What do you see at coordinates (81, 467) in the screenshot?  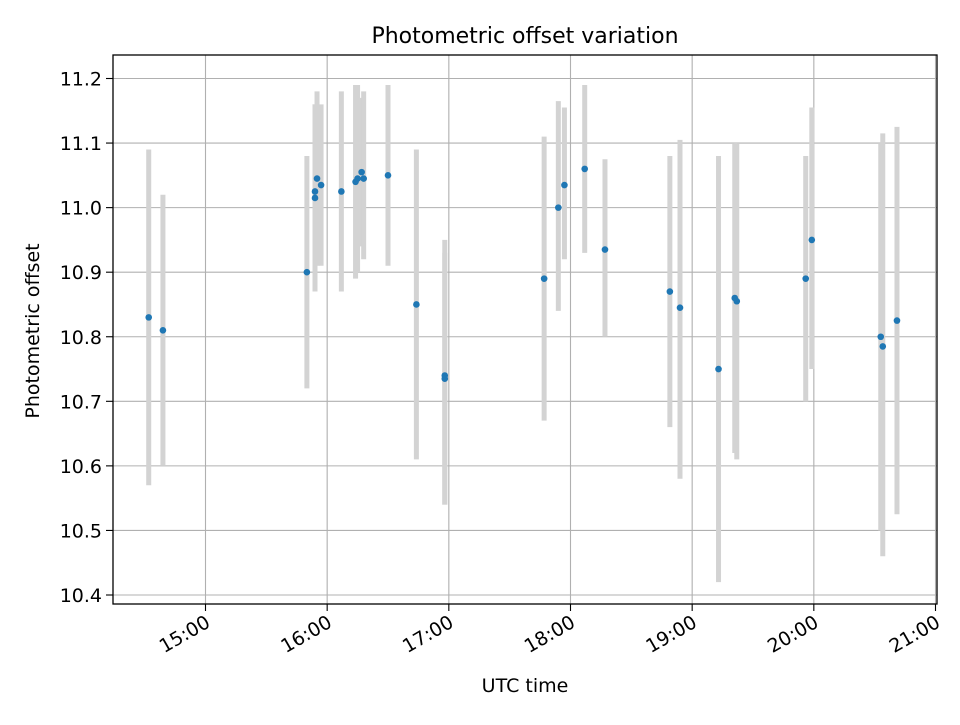 I see `y-tick-label: 10.6` at bounding box center [81, 467].